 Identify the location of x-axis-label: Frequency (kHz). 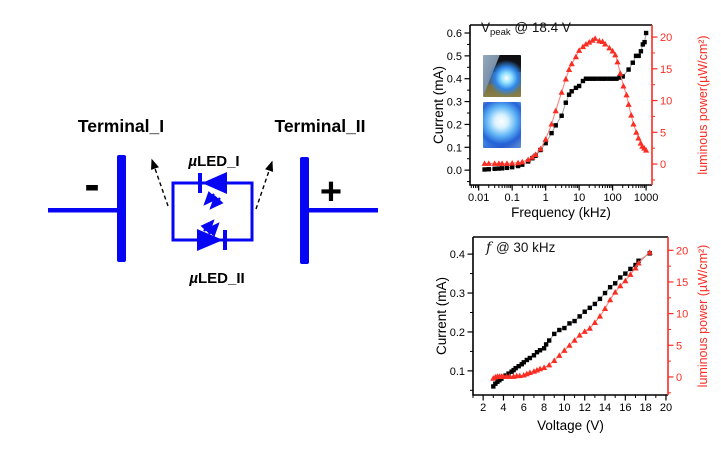
(561, 212).